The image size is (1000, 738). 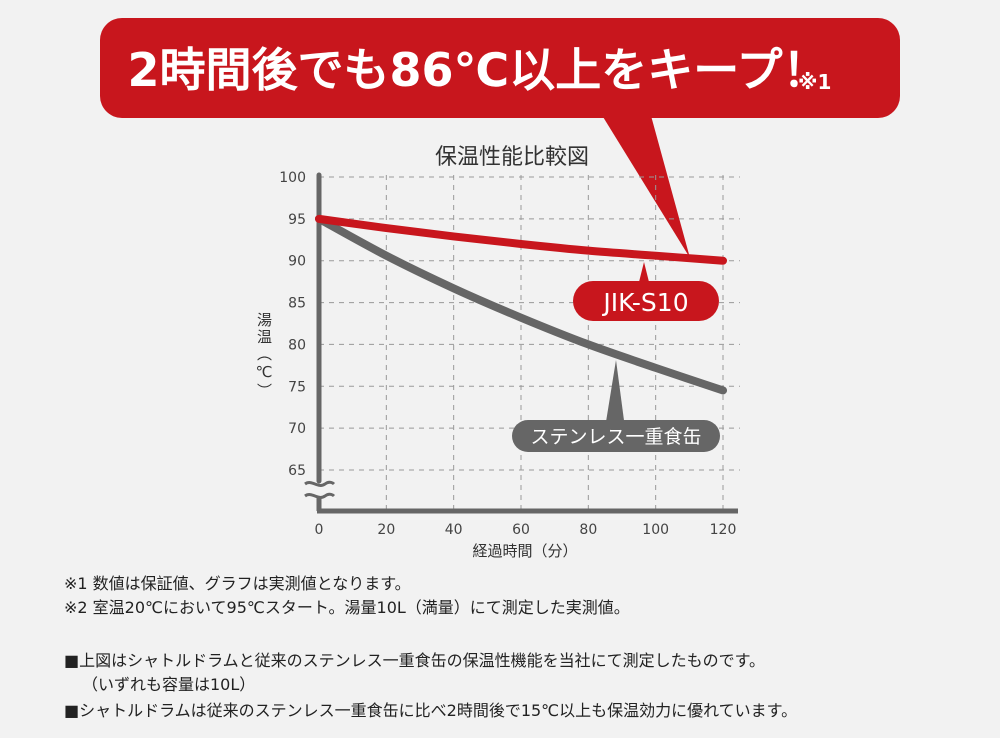 What do you see at coordinates (512, 157) in the screenshot?
I see `chart-title: 保温性能比較図` at bounding box center [512, 157].